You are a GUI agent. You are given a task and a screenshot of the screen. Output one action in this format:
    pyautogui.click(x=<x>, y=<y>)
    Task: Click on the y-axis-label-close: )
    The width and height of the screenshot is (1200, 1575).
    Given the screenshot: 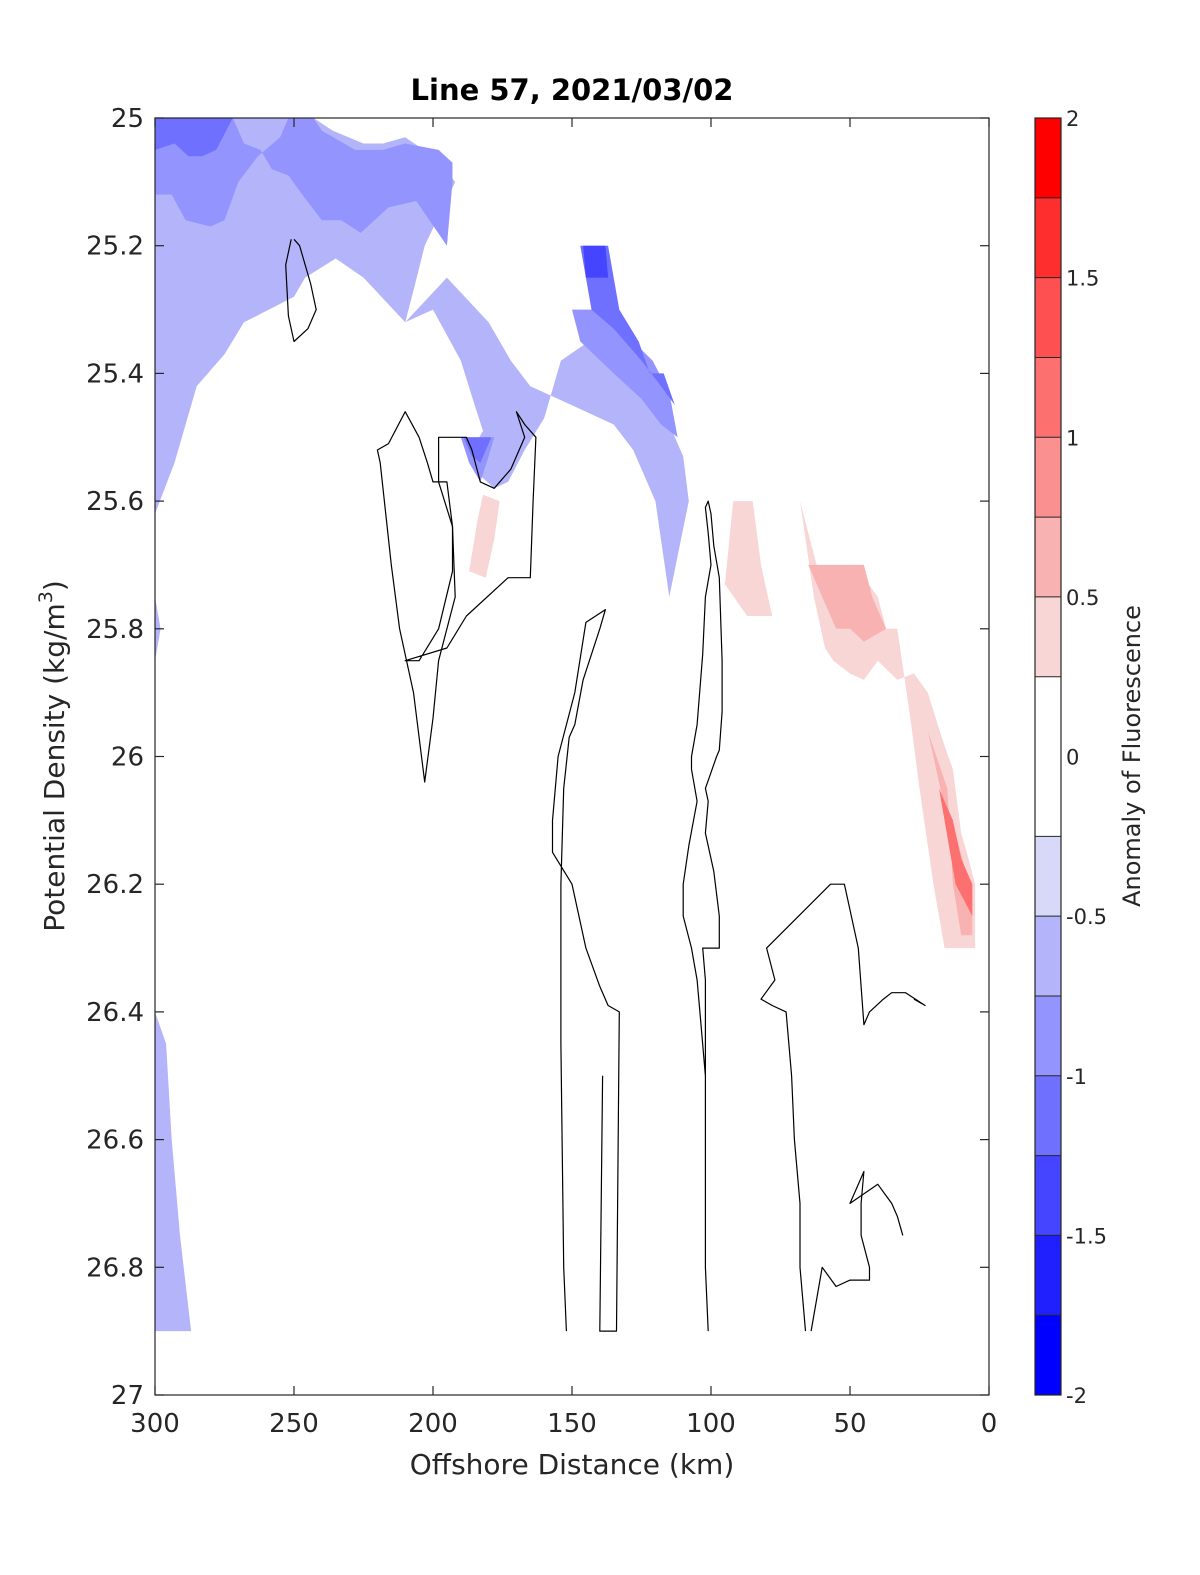 What is the action you would take?
    pyautogui.click(x=54, y=585)
    